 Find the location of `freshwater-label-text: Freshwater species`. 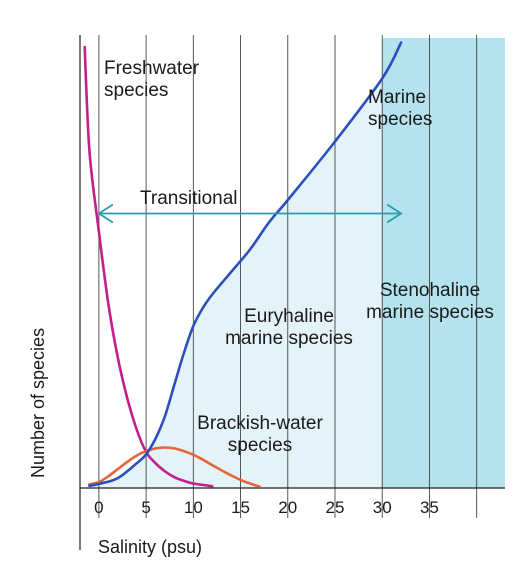

freshwater-label-text: Freshwater species is located at coordinates (152, 79).